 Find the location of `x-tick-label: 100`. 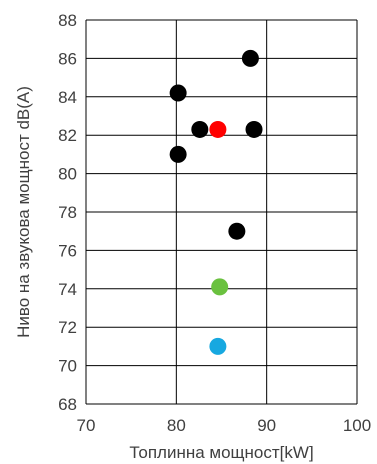

x-tick-label: 100 is located at coordinates (357, 425).